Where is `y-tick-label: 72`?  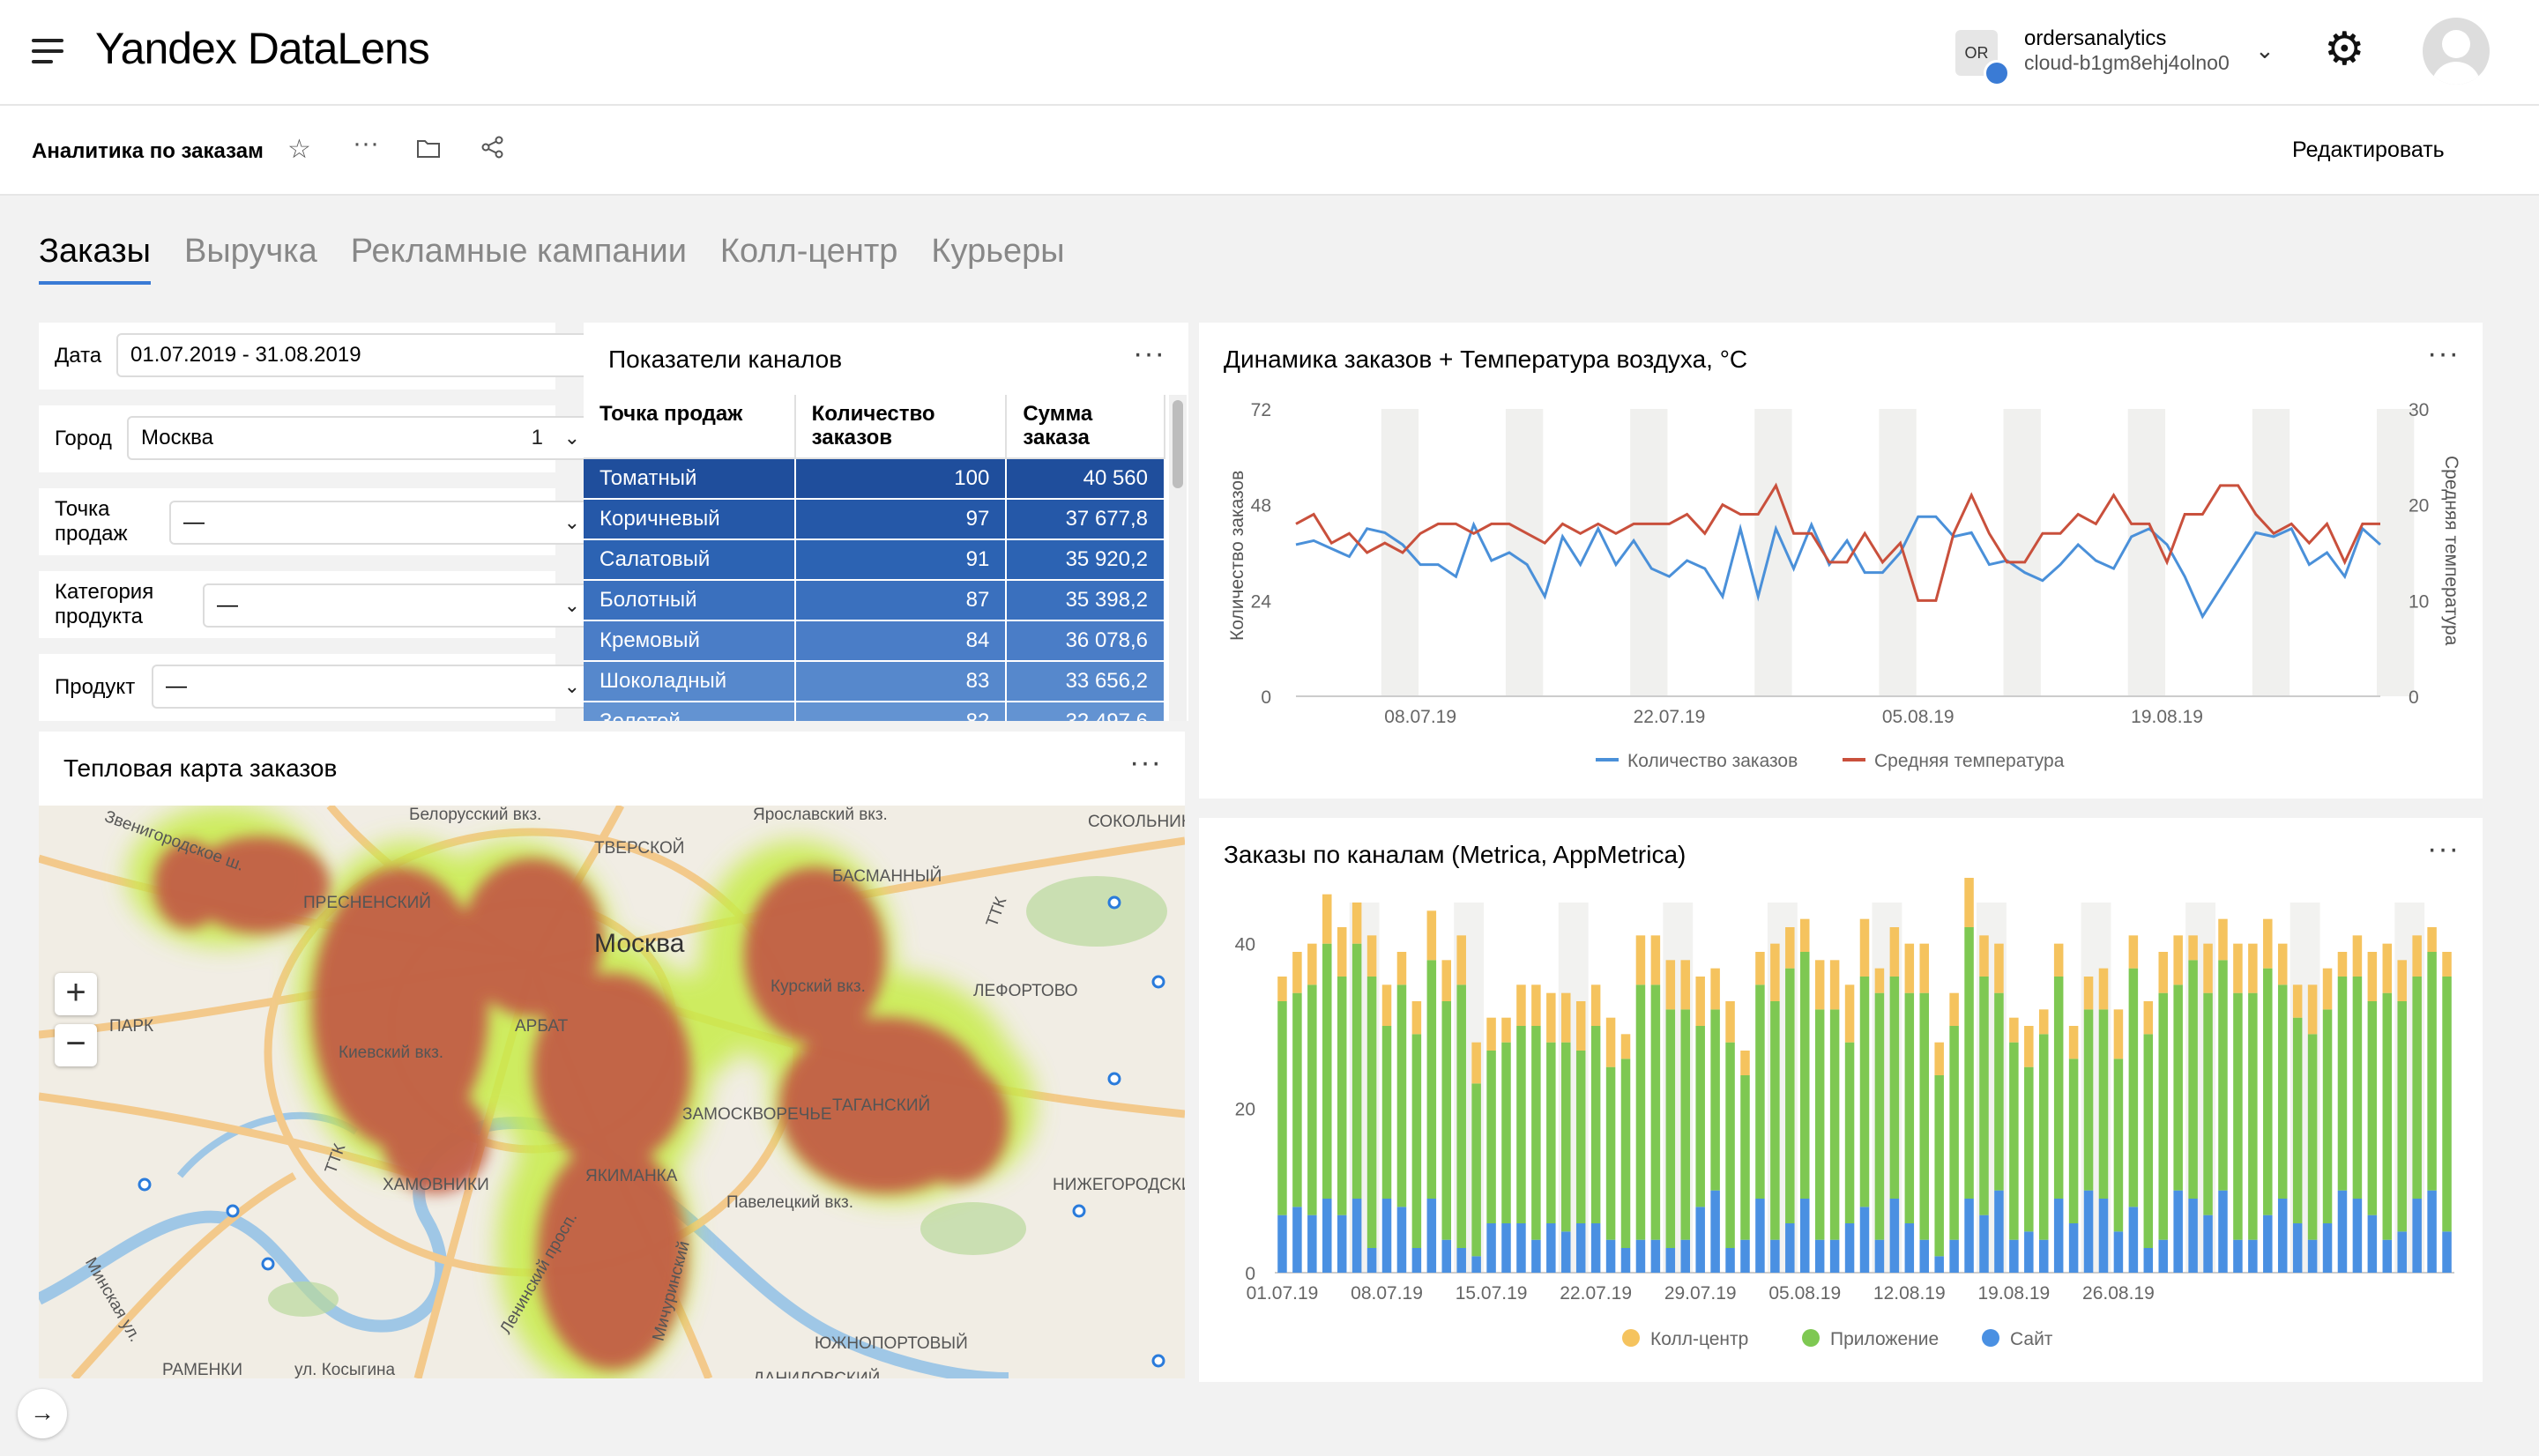 y-tick-label: 72 is located at coordinates (1261, 410).